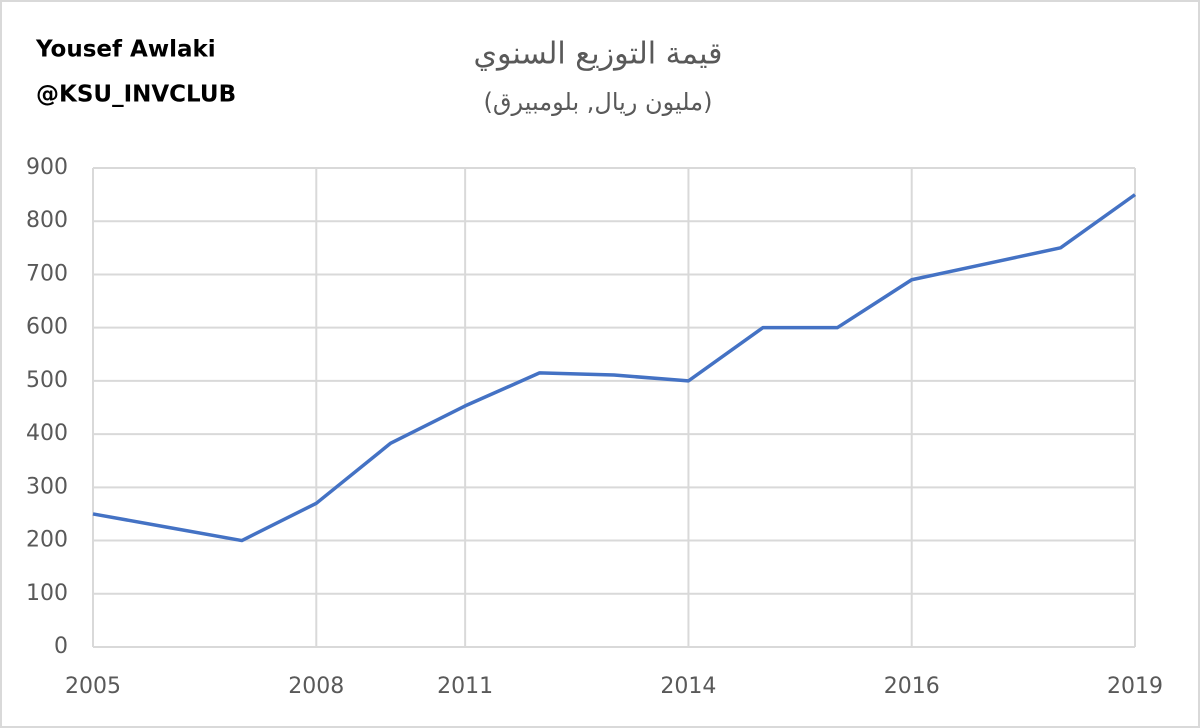  What do you see at coordinates (1135, 686) in the screenshot?
I see `x-tick-label: 2019` at bounding box center [1135, 686].